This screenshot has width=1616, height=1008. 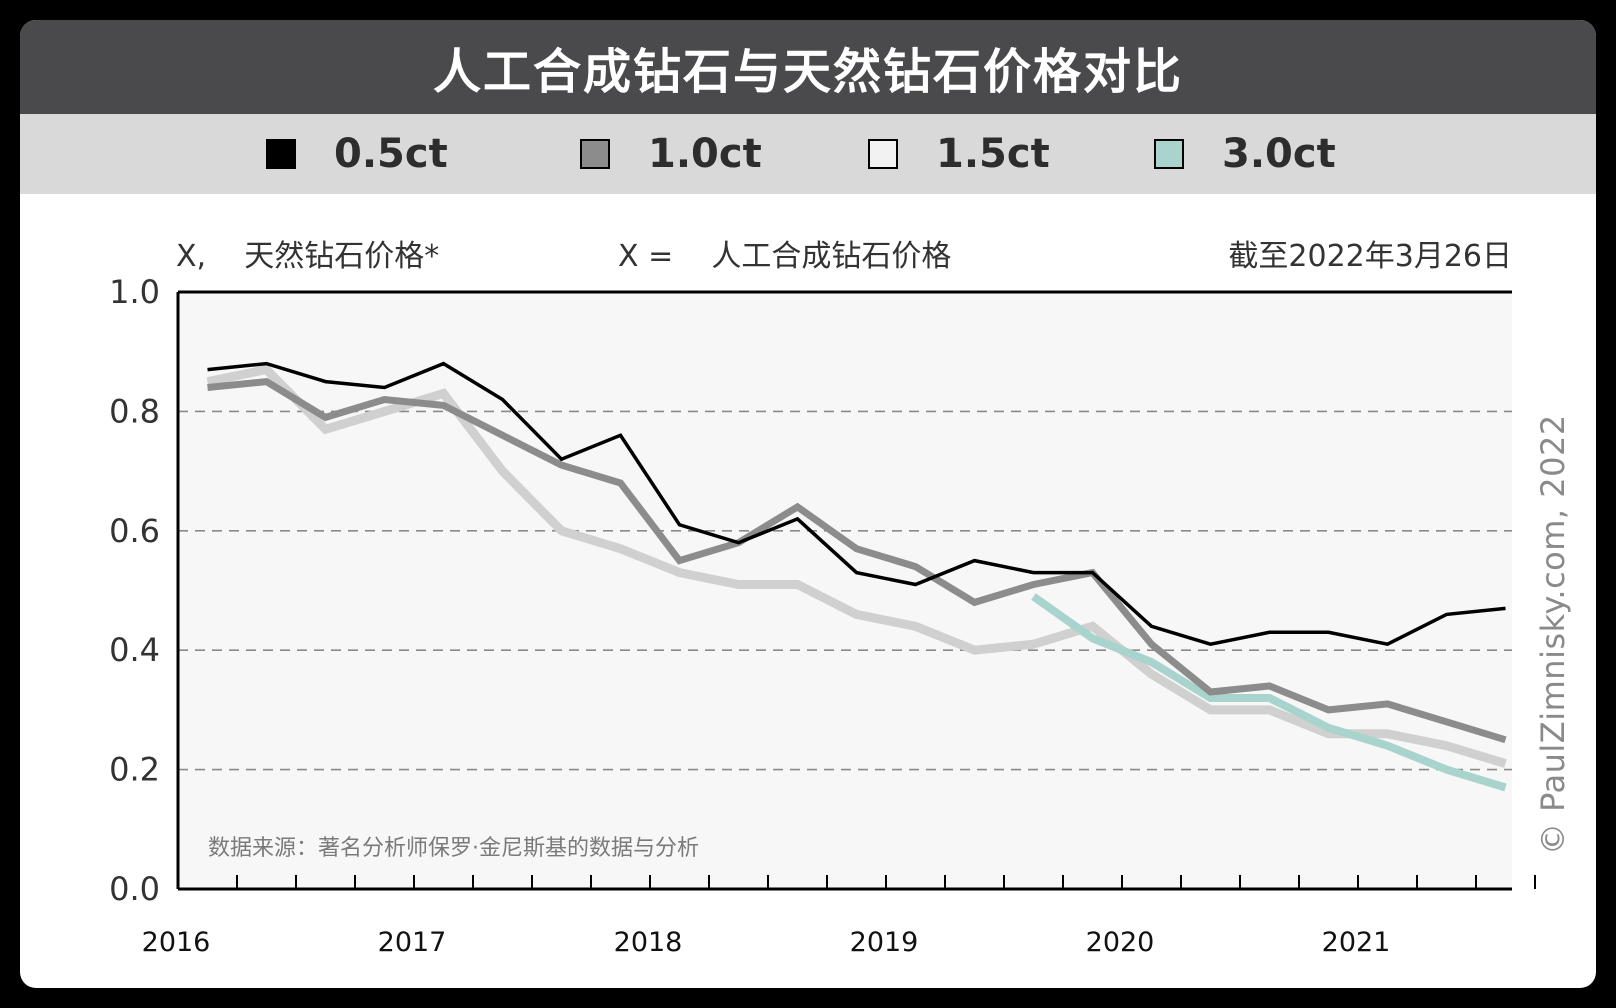 I want to click on x-tick-label: 2020, so click(x=1120, y=942).